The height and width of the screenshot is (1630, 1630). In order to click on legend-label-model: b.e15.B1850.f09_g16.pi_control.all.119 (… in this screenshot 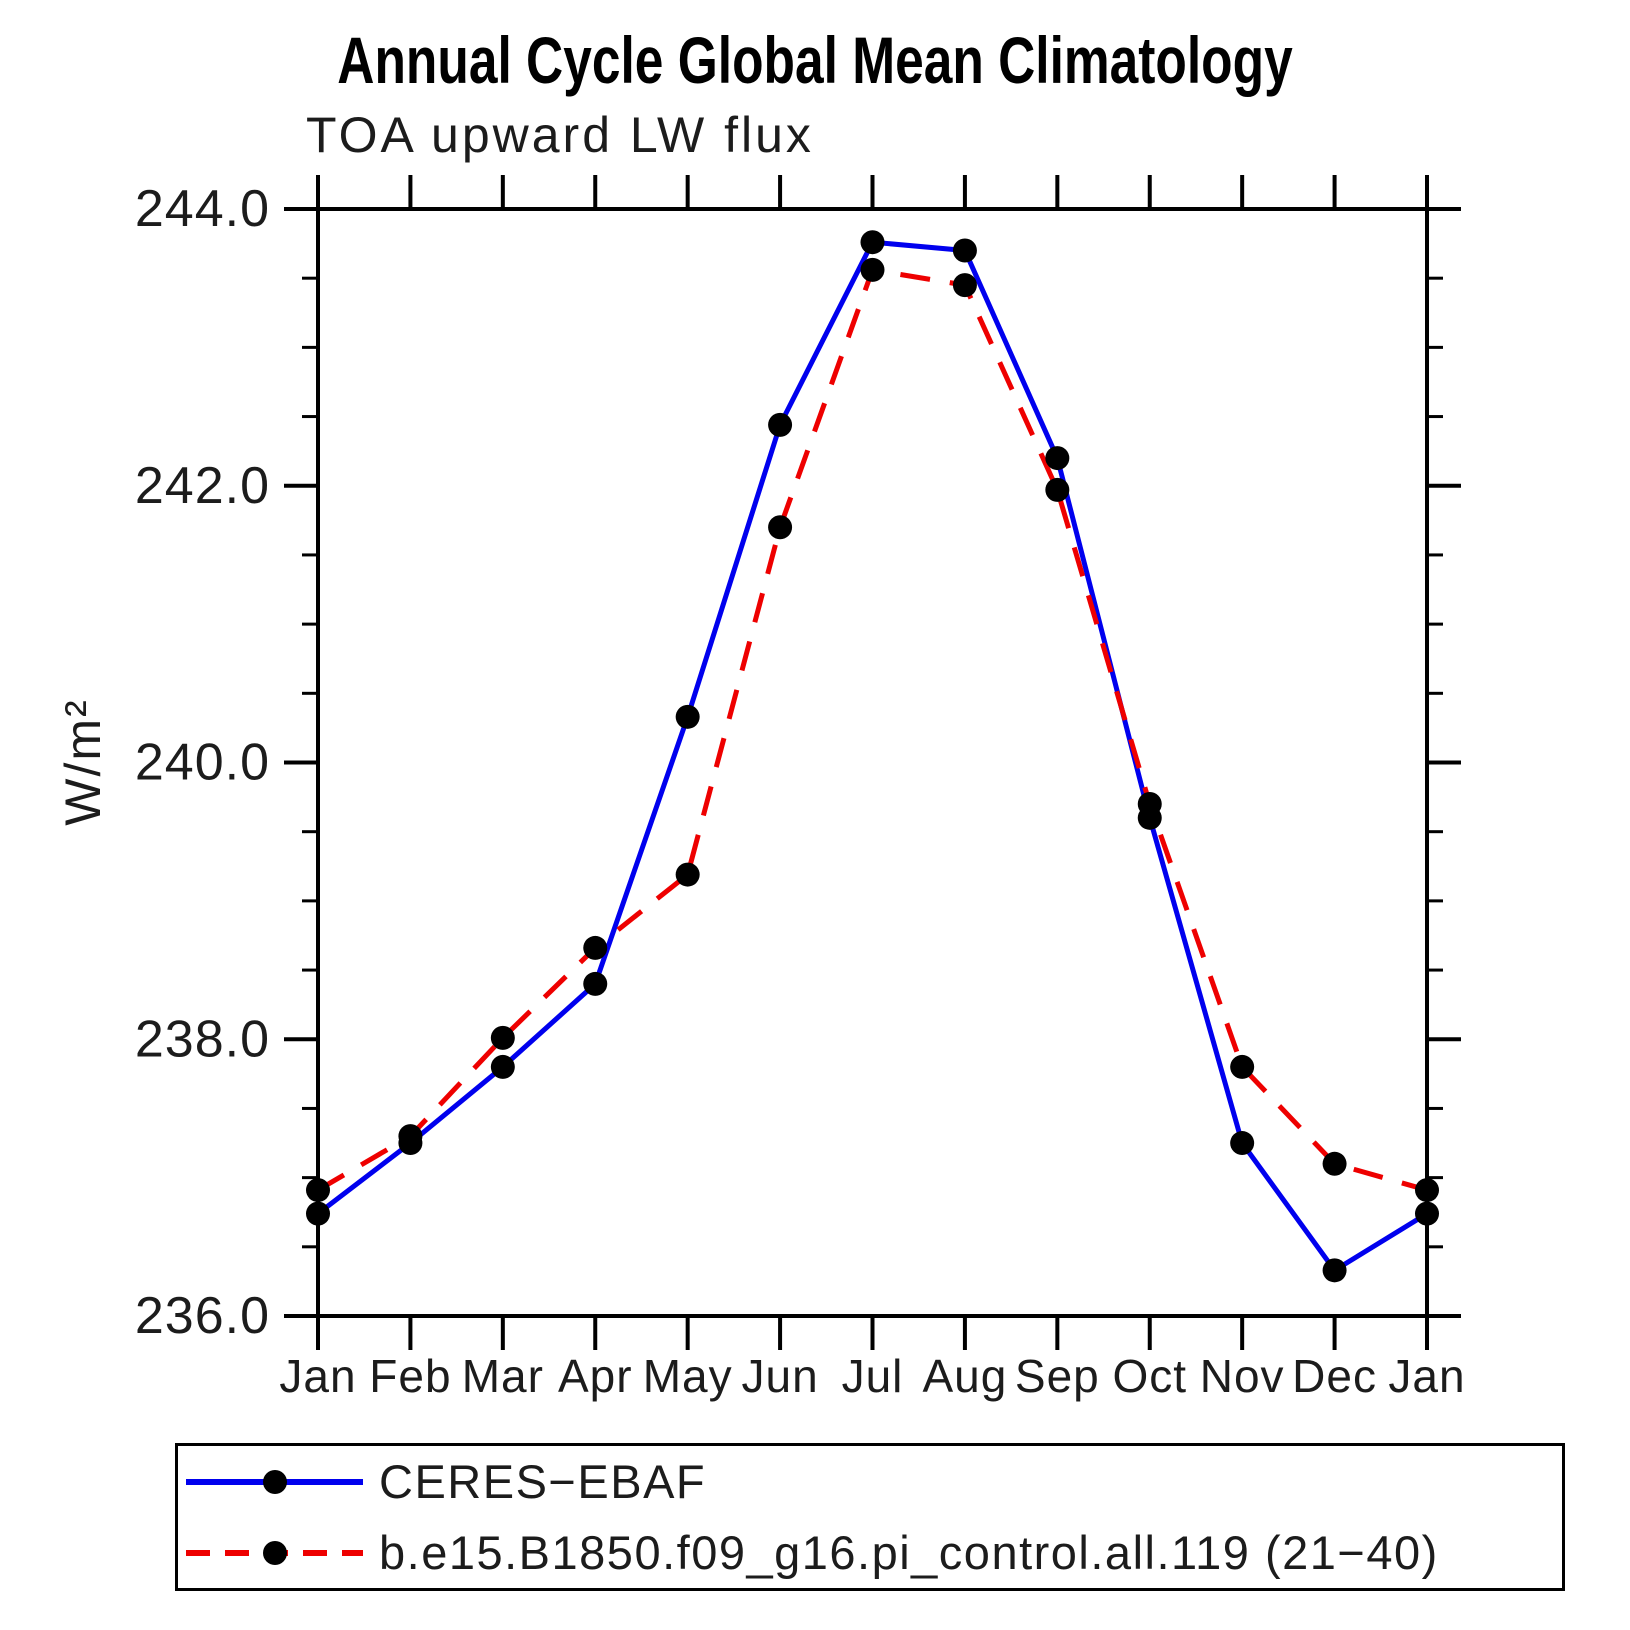, I will do `click(909, 1552)`.